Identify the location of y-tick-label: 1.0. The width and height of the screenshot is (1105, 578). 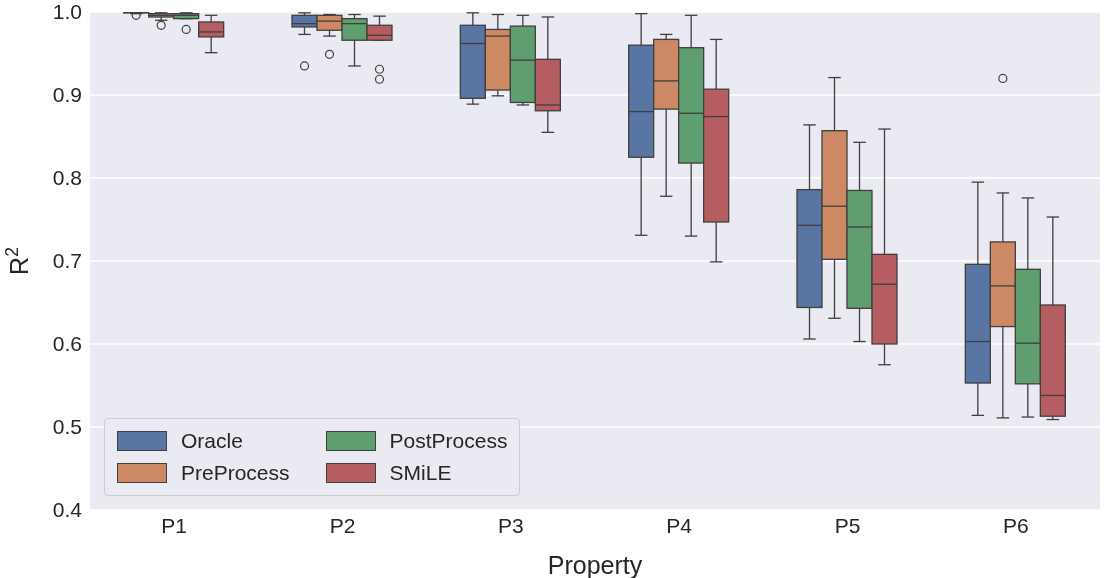
(67, 12).